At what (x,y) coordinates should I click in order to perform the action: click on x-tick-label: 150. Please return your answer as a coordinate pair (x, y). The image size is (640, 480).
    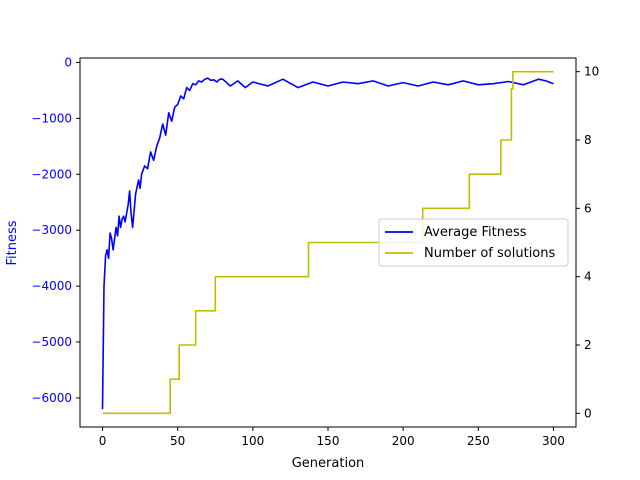
    Looking at the image, I should click on (328, 441).